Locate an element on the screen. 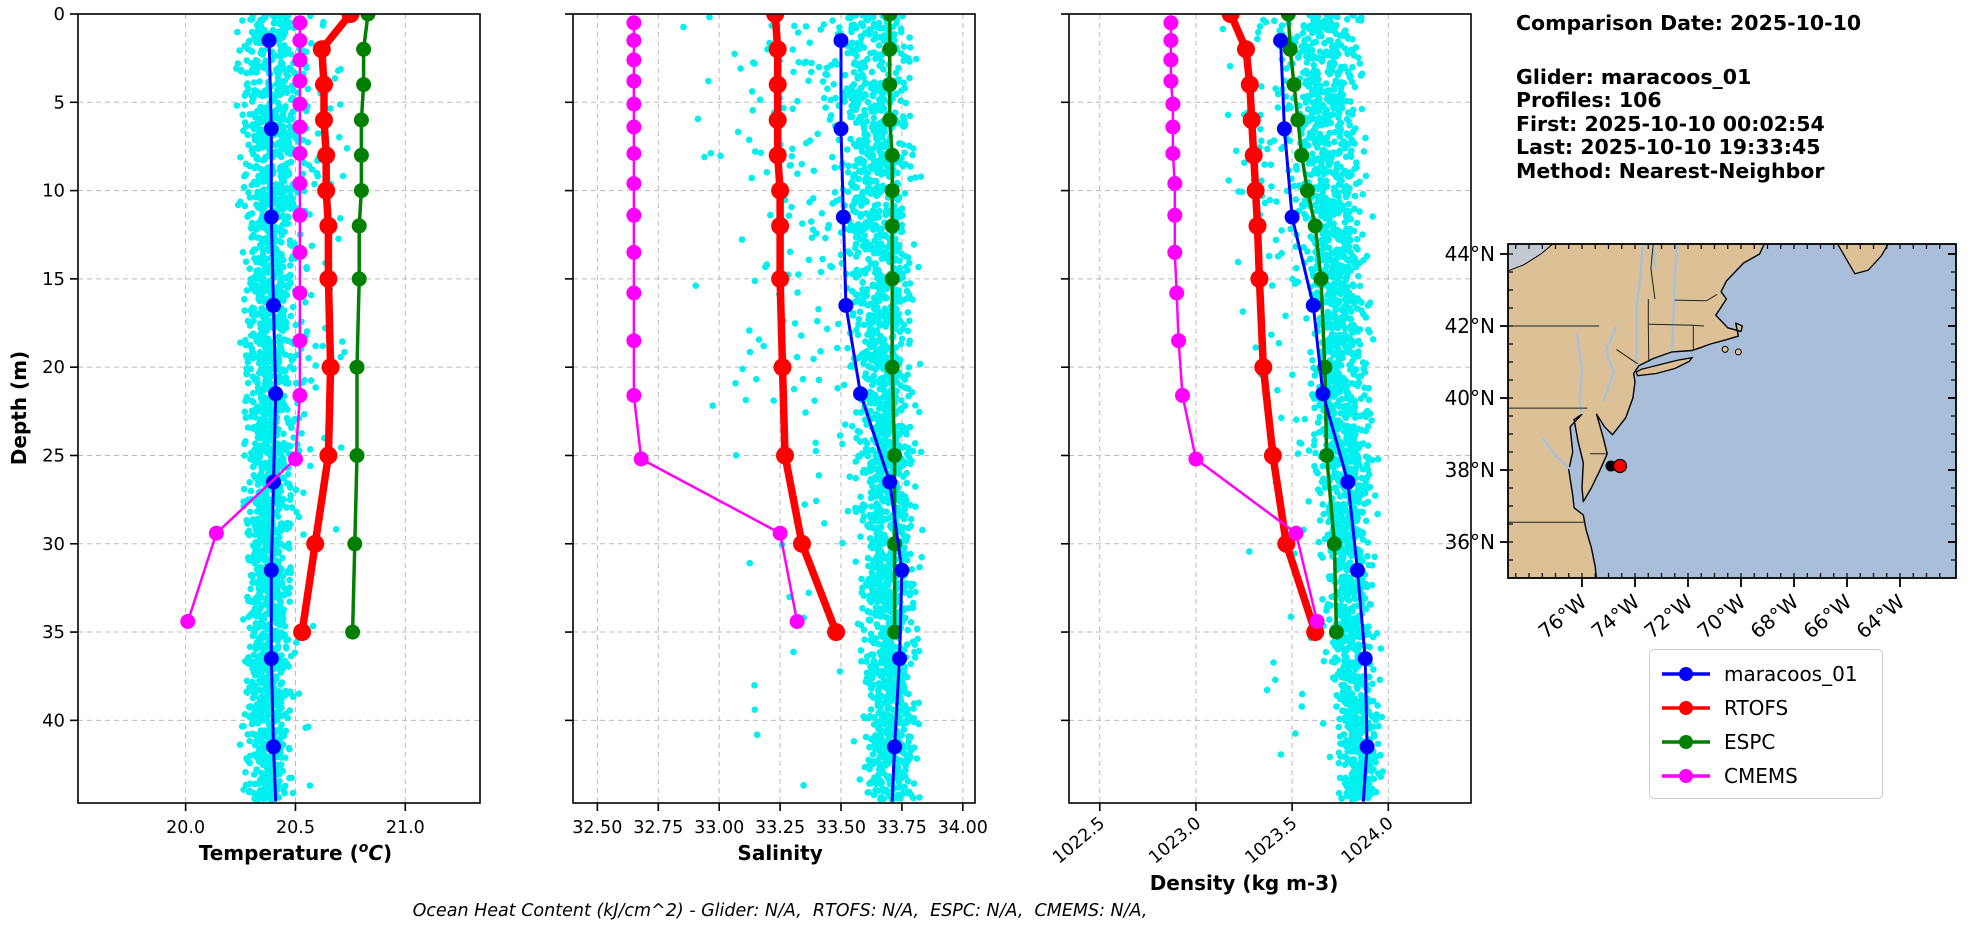  legend-key-espc is located at coordinates (1686, 742).